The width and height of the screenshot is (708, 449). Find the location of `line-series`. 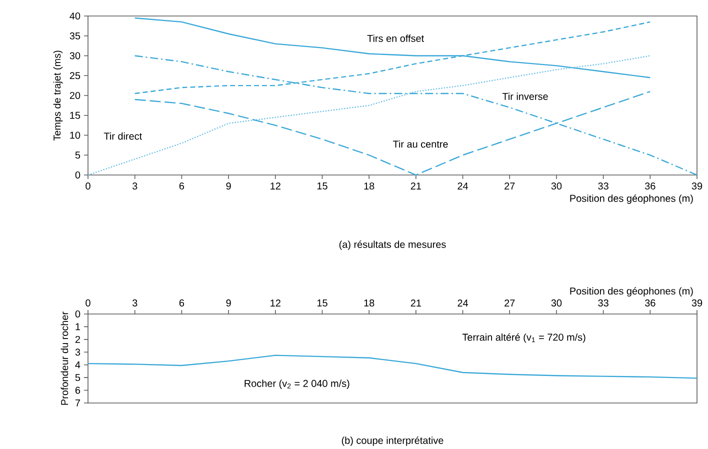

line-series is located at coordinates (392, 366).